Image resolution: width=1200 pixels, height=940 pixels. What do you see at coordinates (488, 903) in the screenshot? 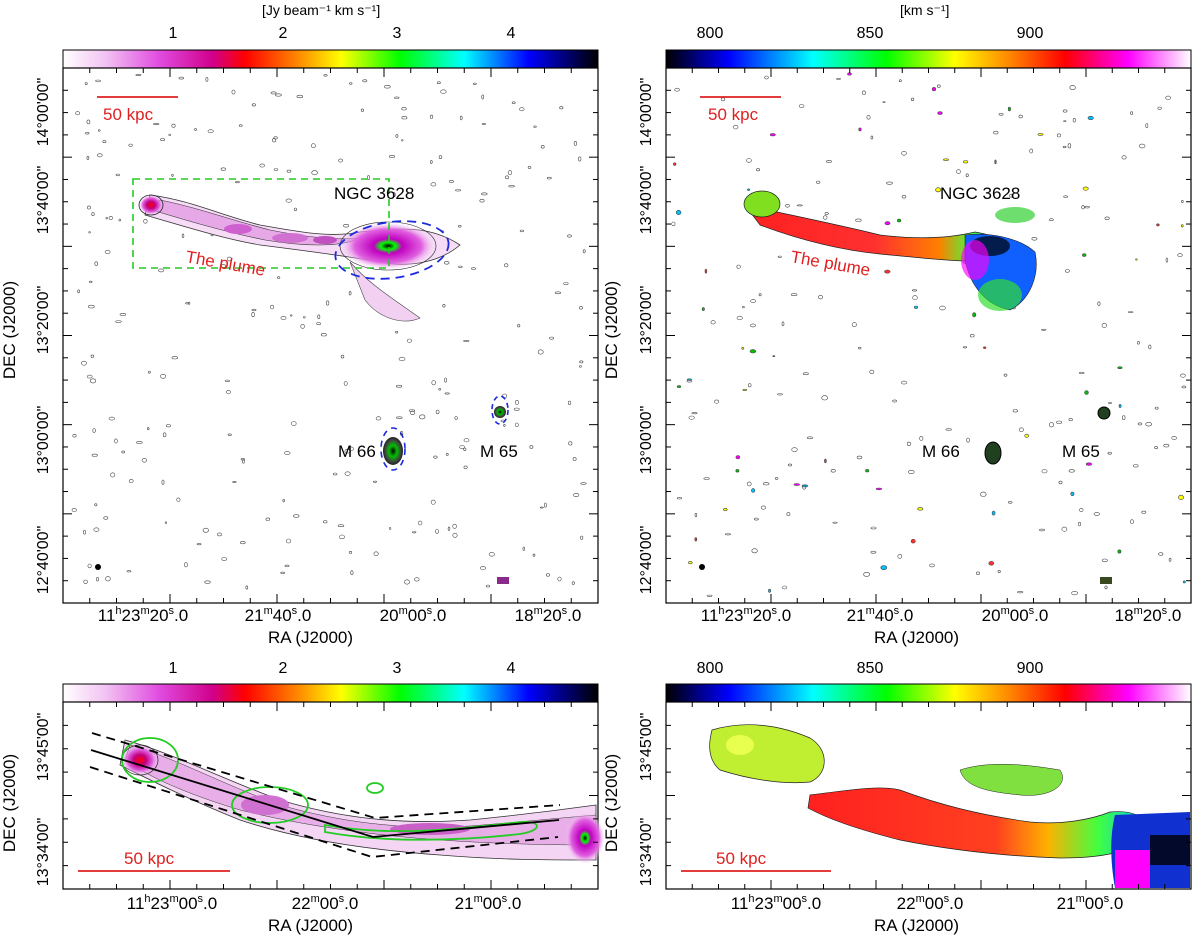
I see `ra-tick-label: 21m00s.0` at bounding box center [488, 903].